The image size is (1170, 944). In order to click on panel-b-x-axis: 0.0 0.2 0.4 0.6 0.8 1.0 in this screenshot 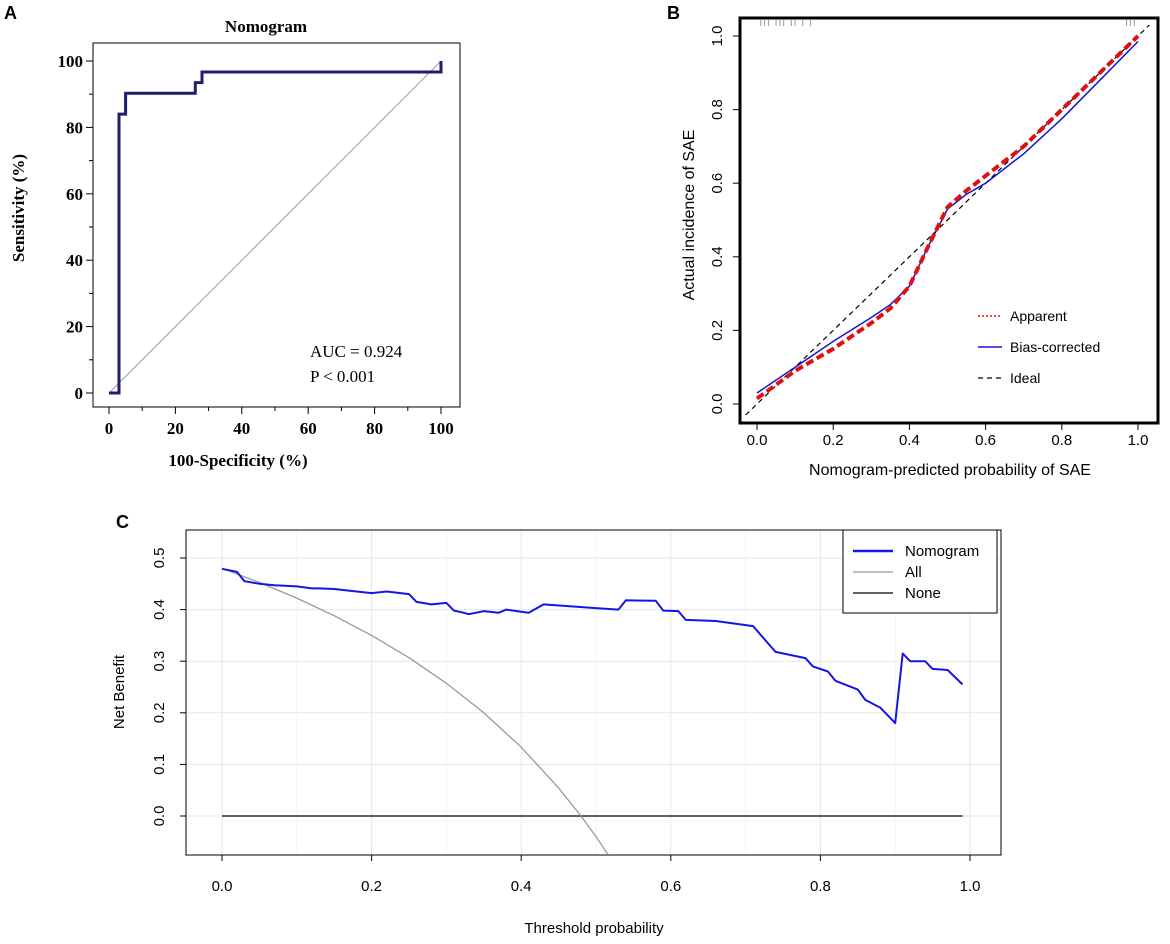, I will do `click(948, 436)`.